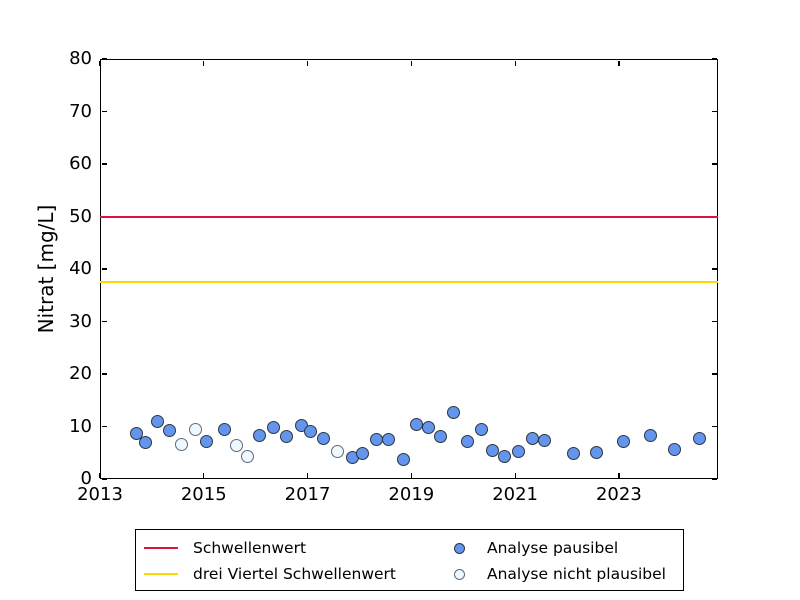 The height and width of the screenshot is (600, 800). What do you see at coordinates (618, 494) in the screenshot?
I see `x-tick-label: 2023` at bounding box center [618, 494].